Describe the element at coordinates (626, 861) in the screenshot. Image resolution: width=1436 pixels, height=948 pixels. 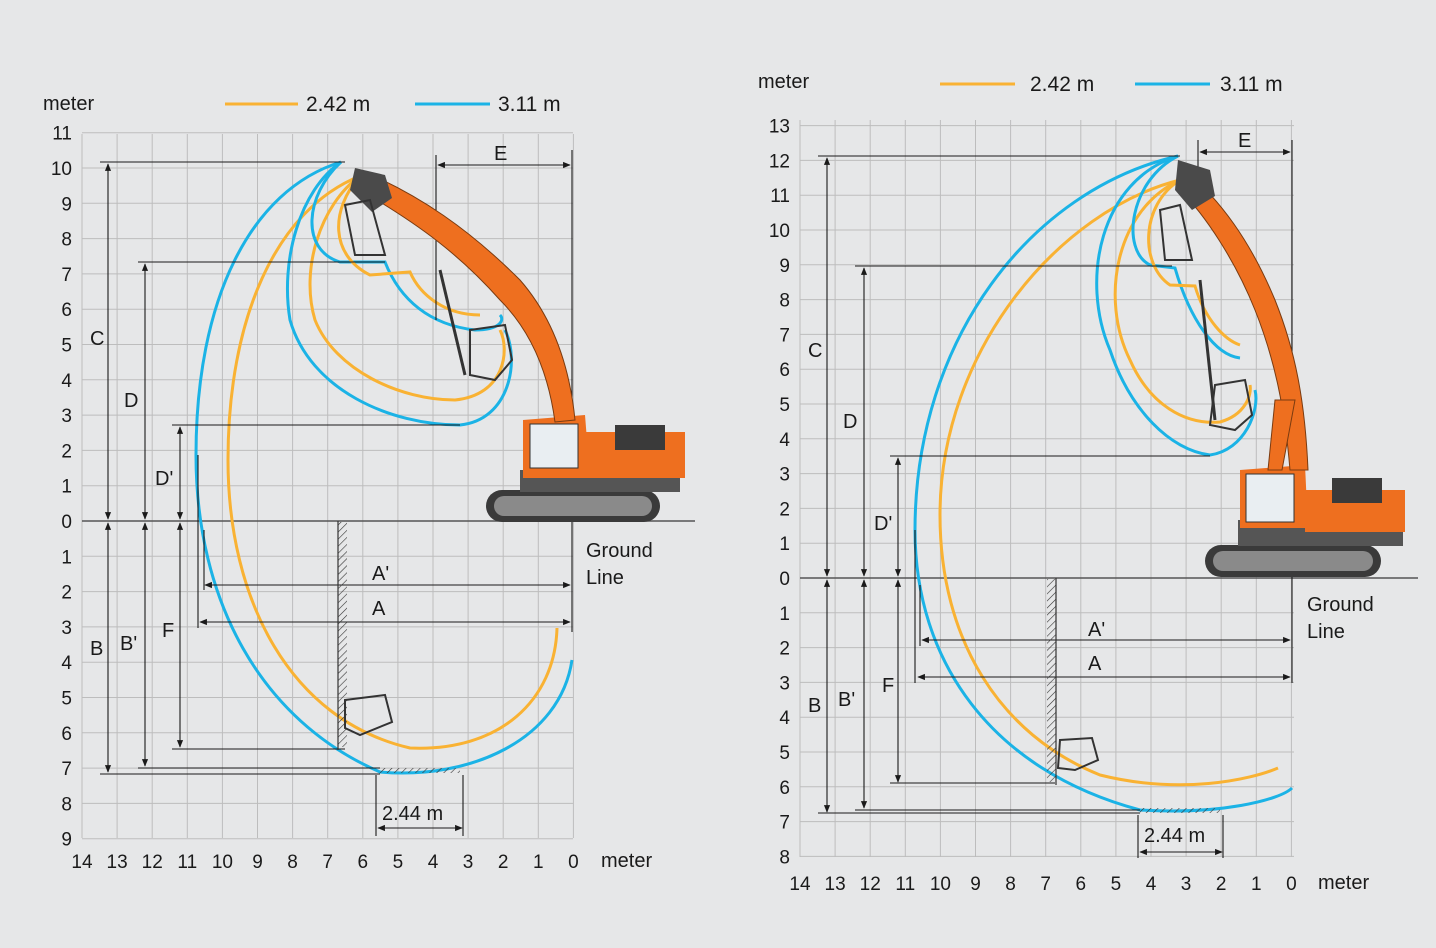
I see `left-x-unit-label: meter` at that location.